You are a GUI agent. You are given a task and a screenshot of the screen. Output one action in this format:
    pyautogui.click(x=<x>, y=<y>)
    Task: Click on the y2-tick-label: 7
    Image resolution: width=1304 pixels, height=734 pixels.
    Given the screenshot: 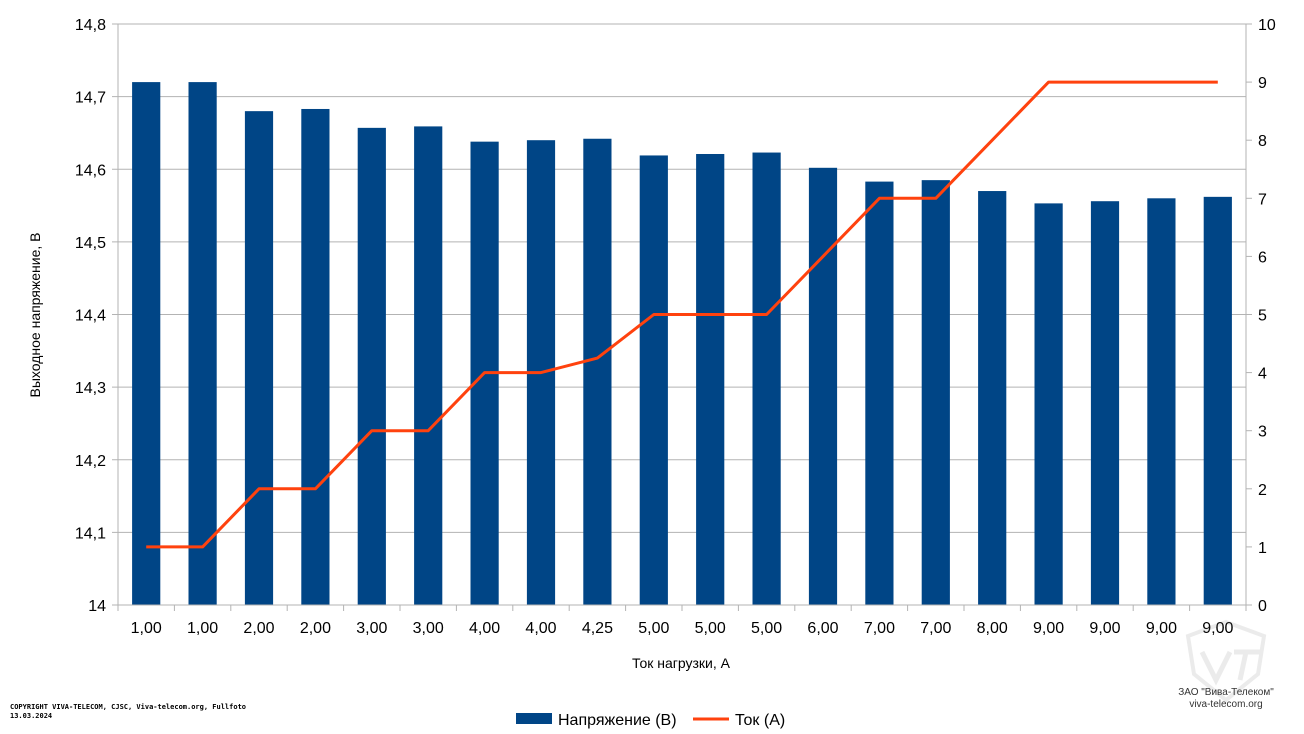 What is the action you would take?
    pyautogui.click(x=1262, y=199)
    